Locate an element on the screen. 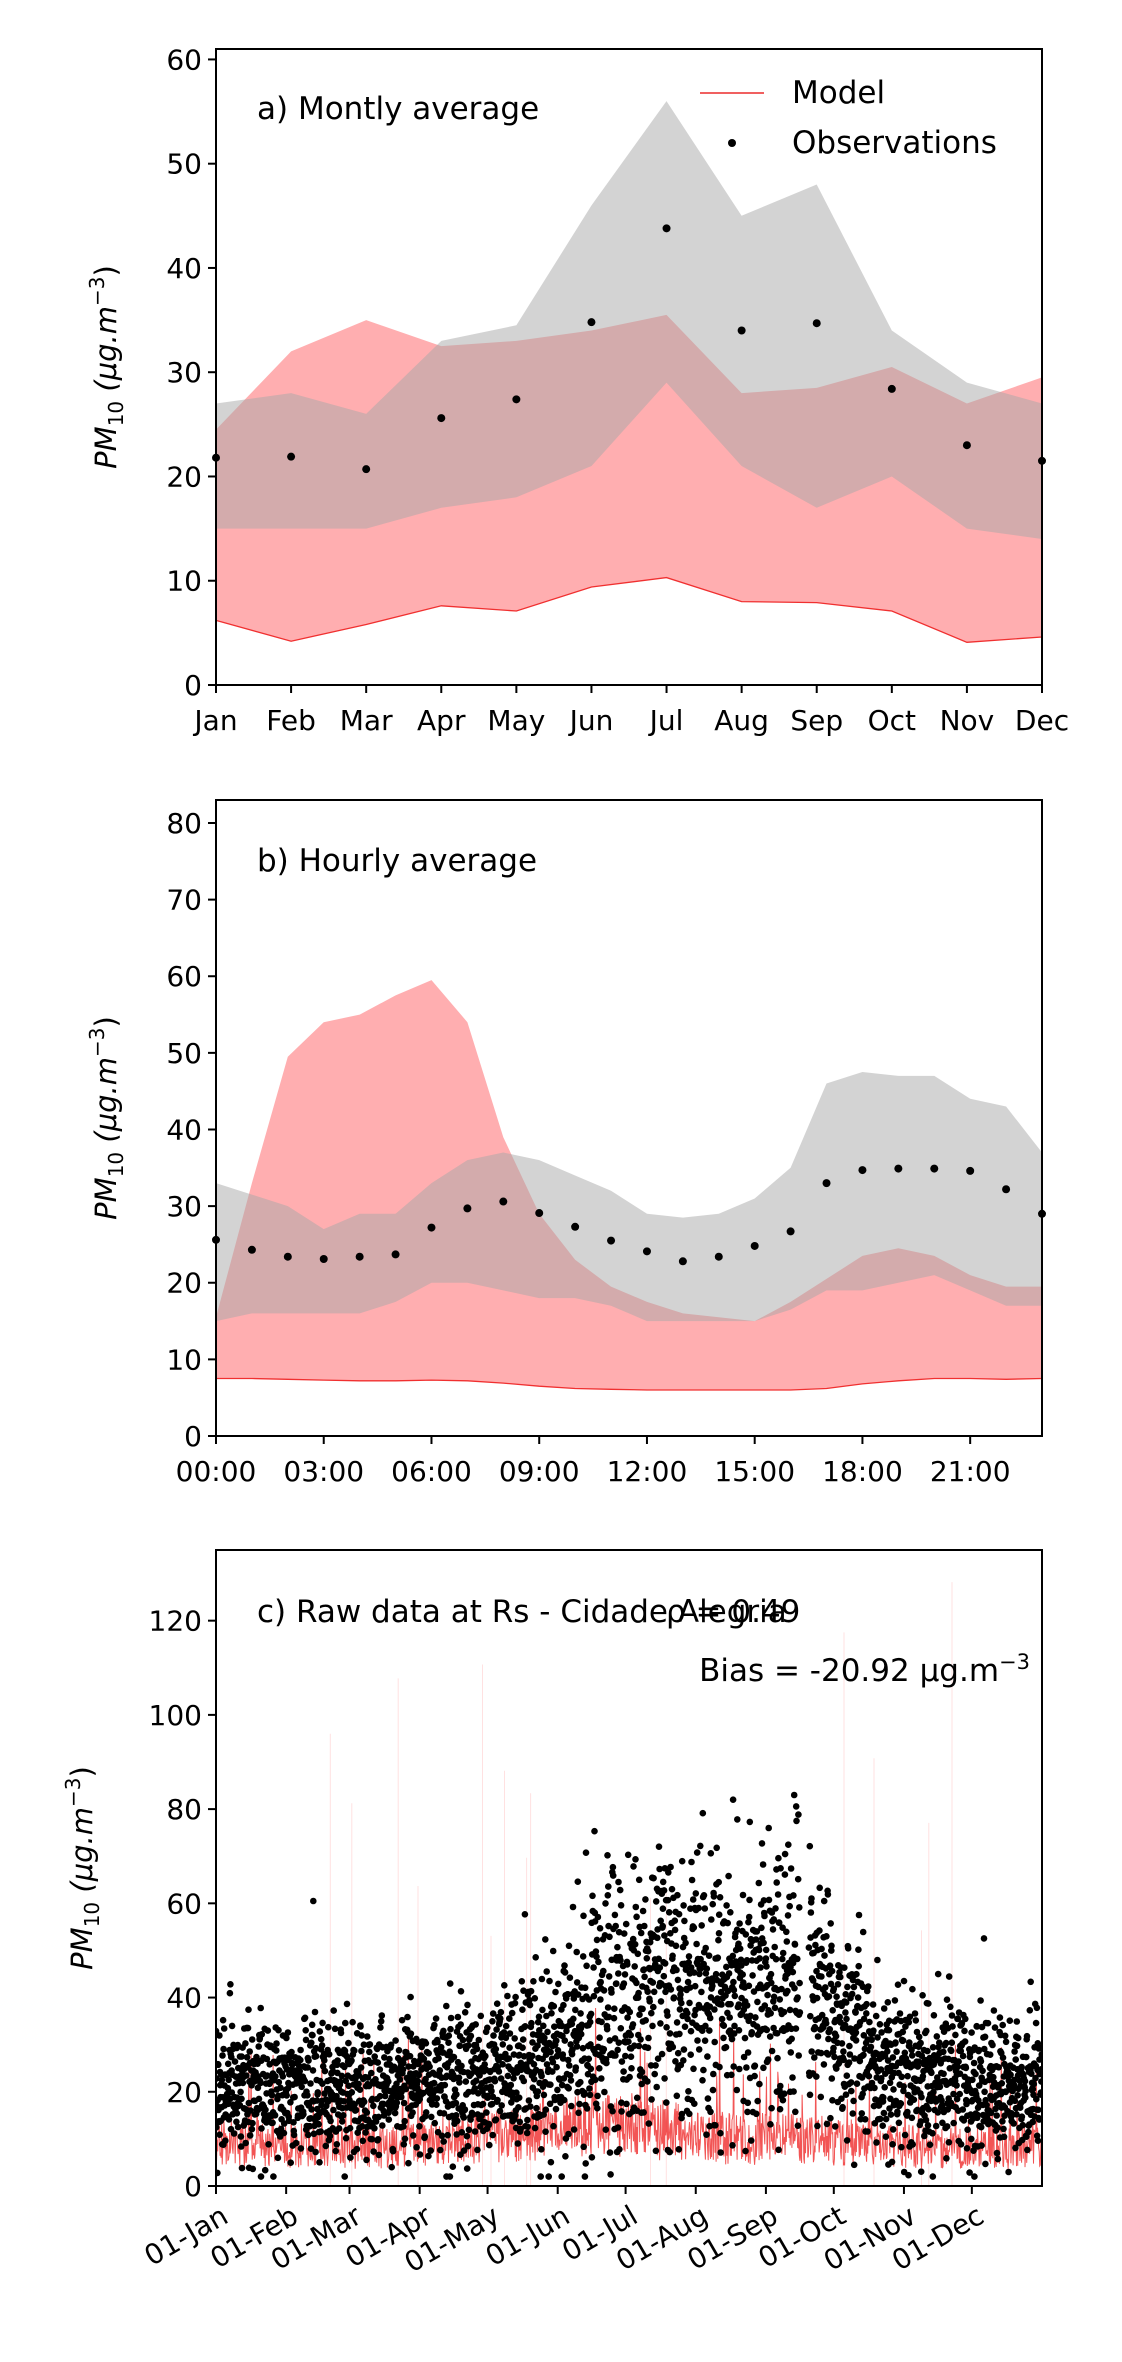  legend-observations-label: Observations is located at coordinates (894, 143).